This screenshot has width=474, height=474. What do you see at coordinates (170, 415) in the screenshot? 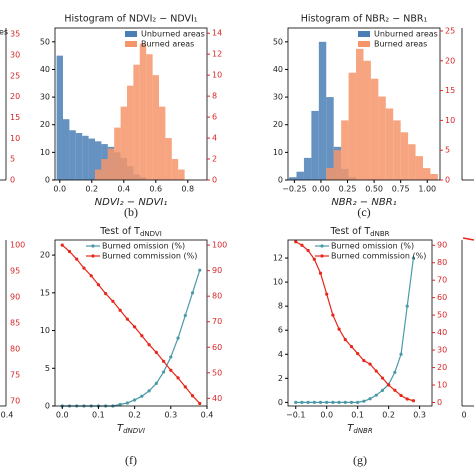
I see `x-tick-label: 0.3` at bounding box center [170, 415].